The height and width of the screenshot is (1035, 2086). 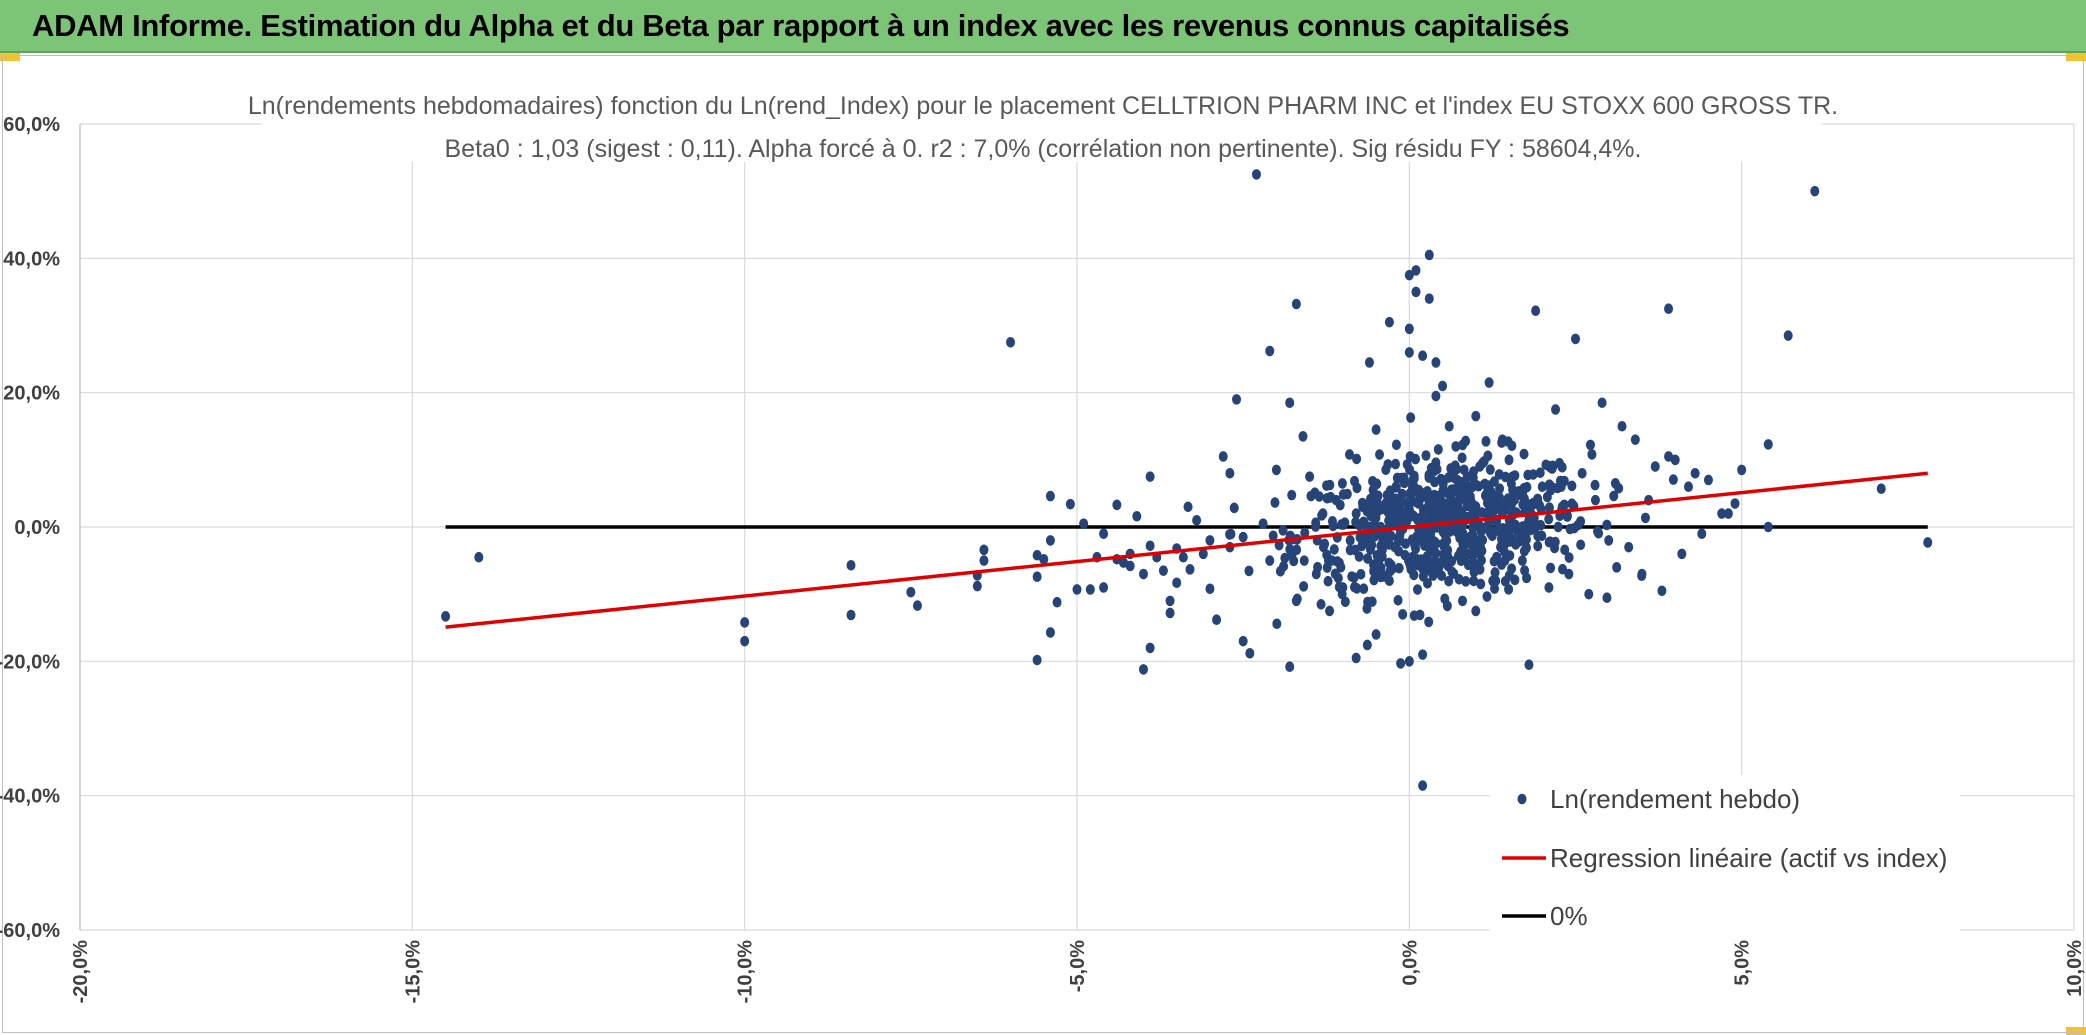 What do you see at coordinates (30, 662) in the screenshot?
I see `y-tick-label: -20,0%` at bounding box center [30, 662].